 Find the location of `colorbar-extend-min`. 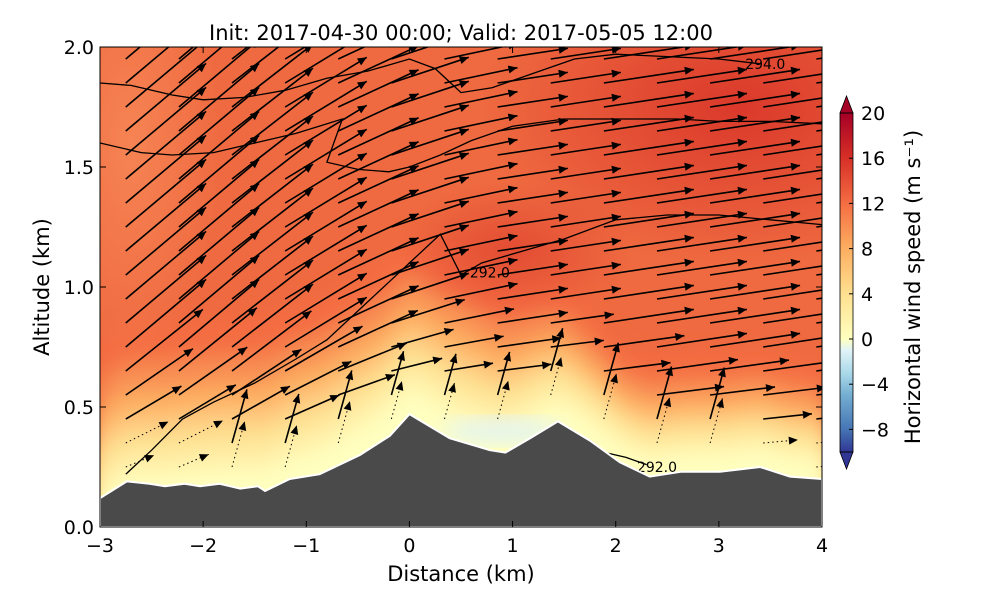

colorbar-extend-min is located at coordinates (846, 460).